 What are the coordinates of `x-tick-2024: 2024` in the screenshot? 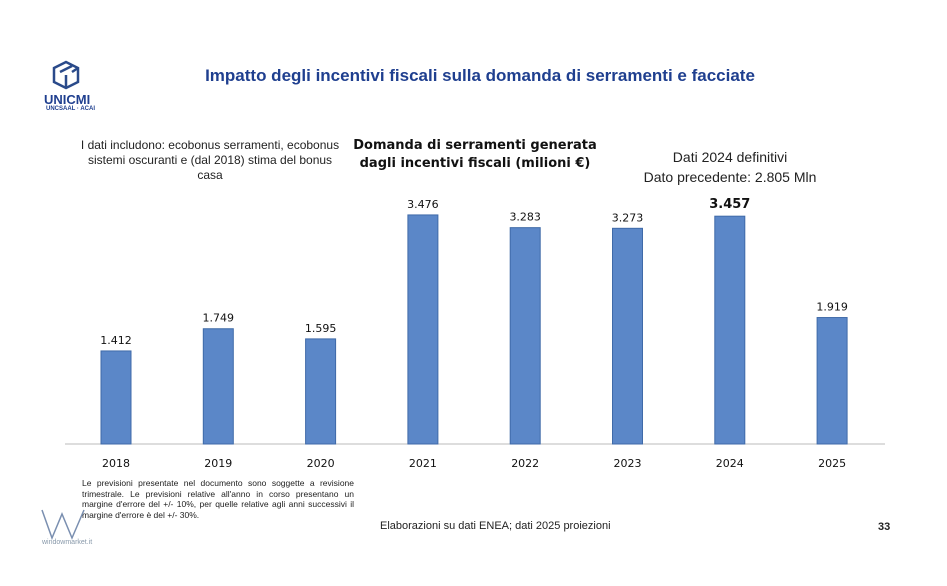 It's located at (730, 463).